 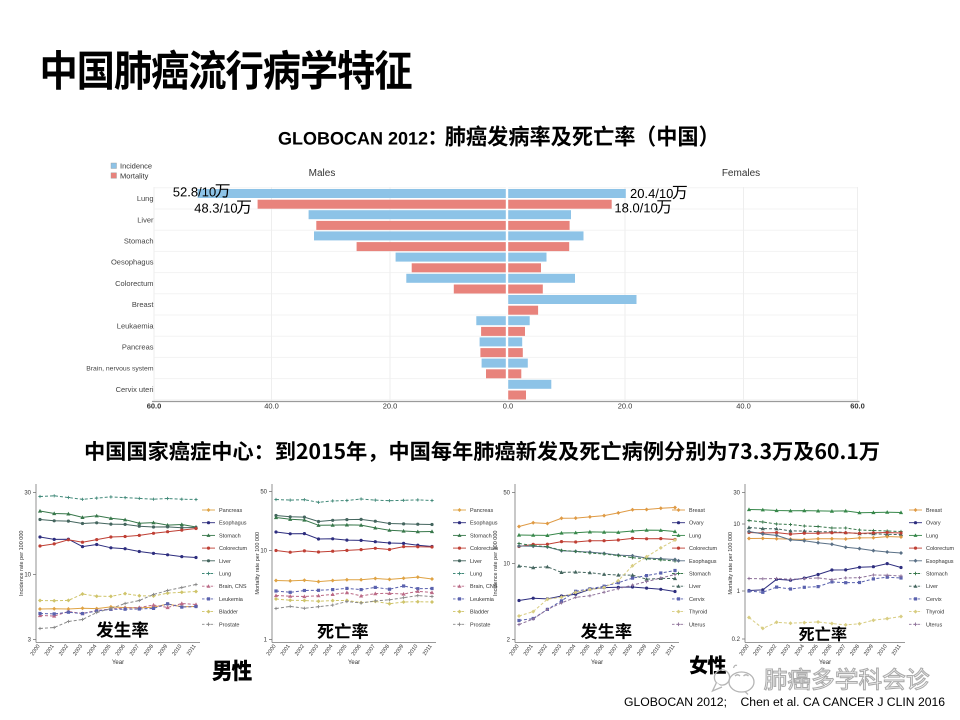 I want to click on svg-text: 0.0, so click(x=508, y=406).